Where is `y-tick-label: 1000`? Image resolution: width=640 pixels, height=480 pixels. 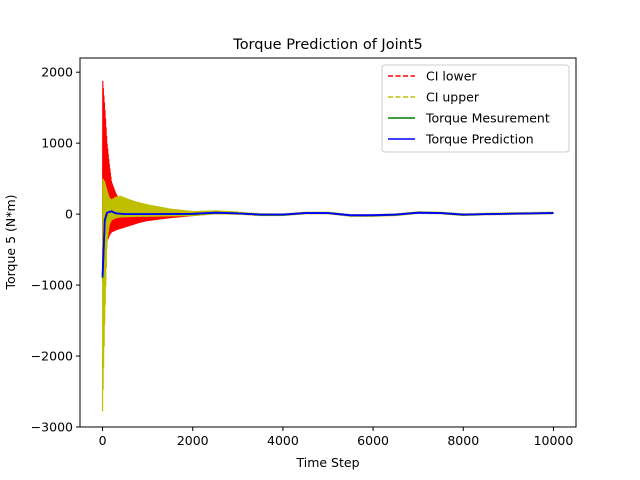
y-tick-label: 1000 is located at coordinates (57, 143).